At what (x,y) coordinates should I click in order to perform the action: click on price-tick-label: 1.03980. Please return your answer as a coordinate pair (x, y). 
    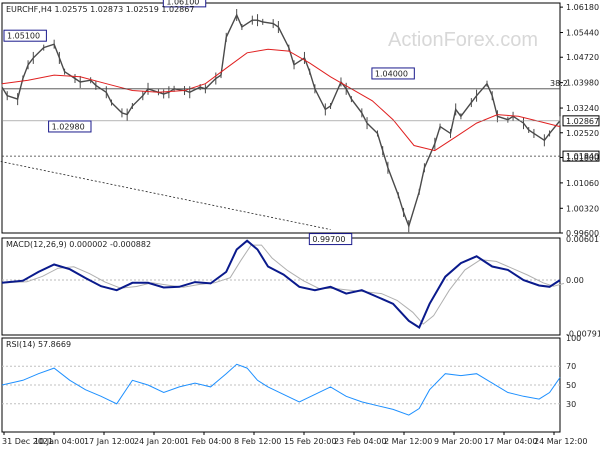
    Looking at the image, I should click on (582, 83).